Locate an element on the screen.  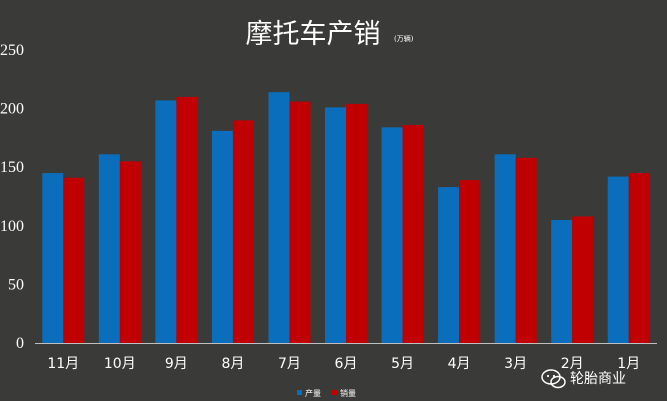
legend-label: 产量 is located at coordinates (313, 393).